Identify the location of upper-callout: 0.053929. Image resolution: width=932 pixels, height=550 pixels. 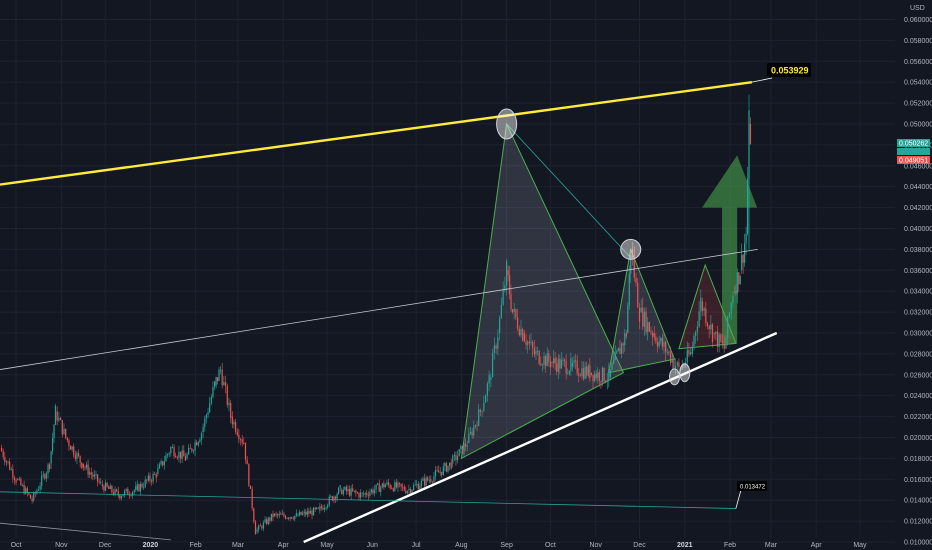
(789, 70).